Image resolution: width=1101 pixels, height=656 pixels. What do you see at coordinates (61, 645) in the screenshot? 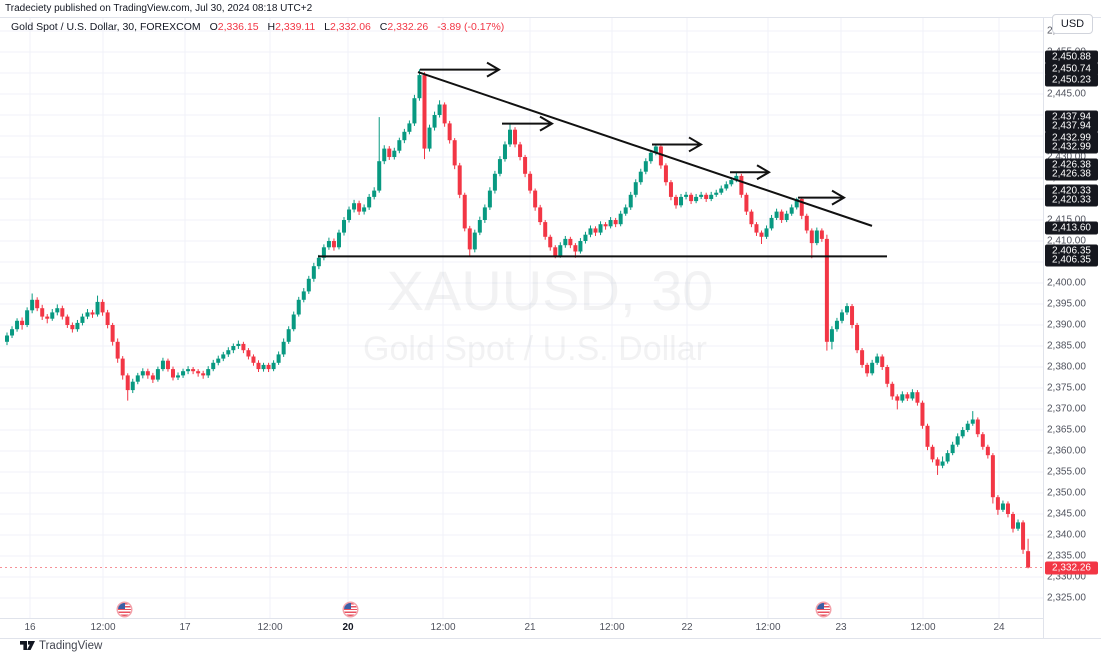
I see `tradingview-logo: TradingView` at bounding box center [61, 645].